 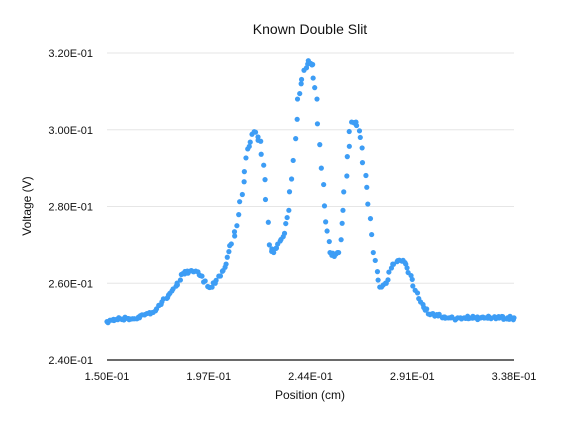 What do you see at coordinates (70, 284) in the screenshot?
I see `y-tick-label: 2.60E-01` at bounding box center [70, 284].